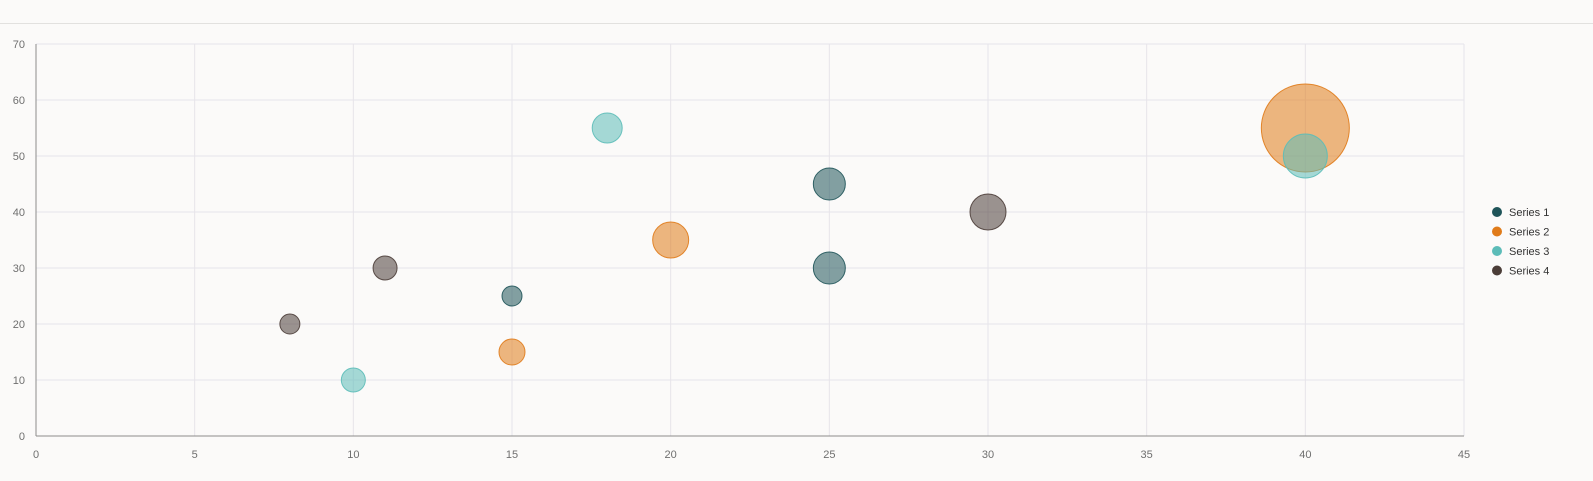 The image size is (1593, 481). I want to click on x-tick-label: 10, so click(353, 455).